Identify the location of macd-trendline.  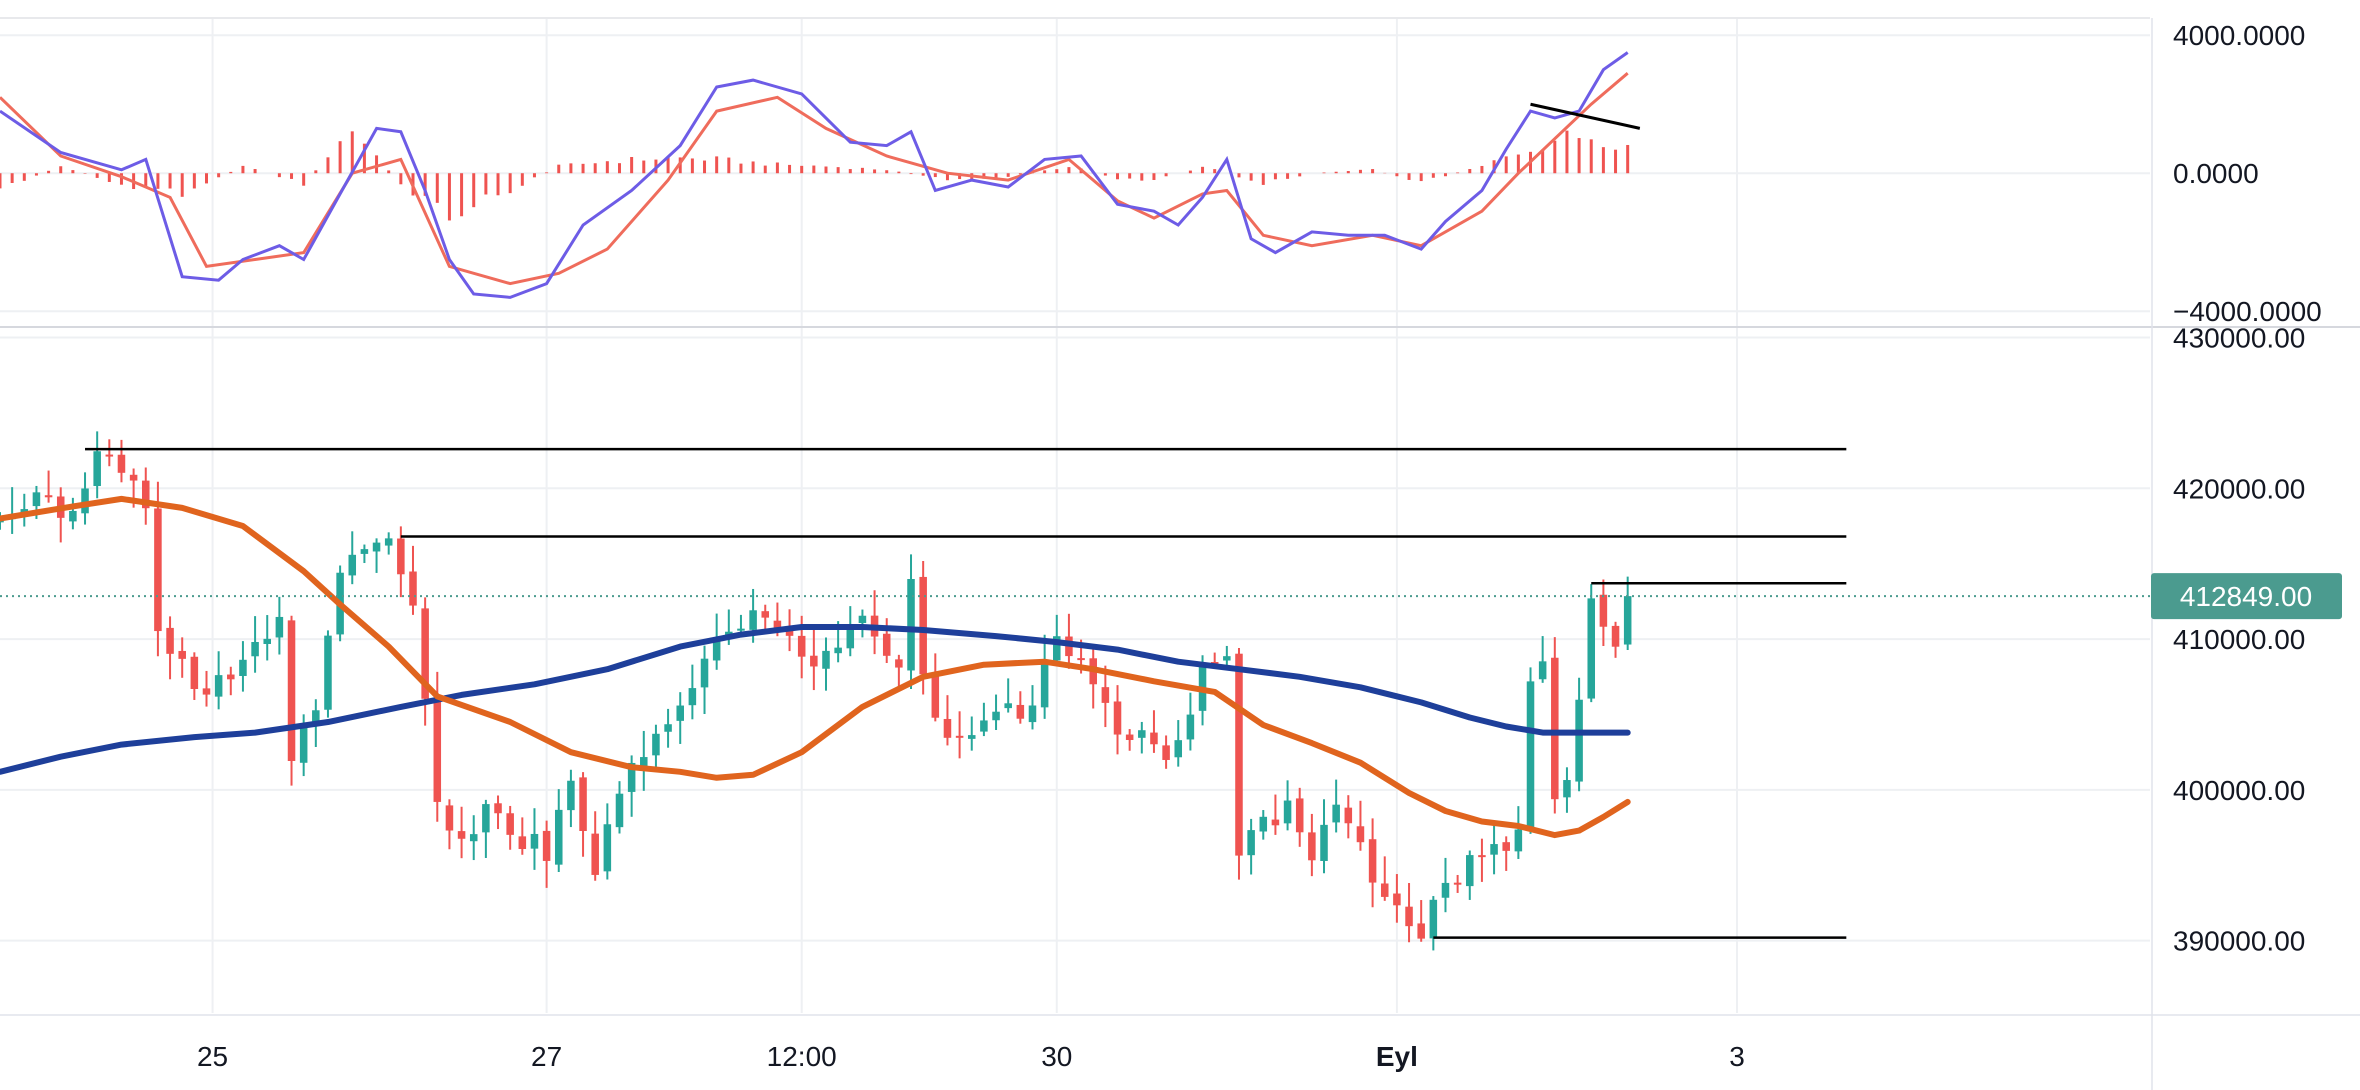
(1585, 116).